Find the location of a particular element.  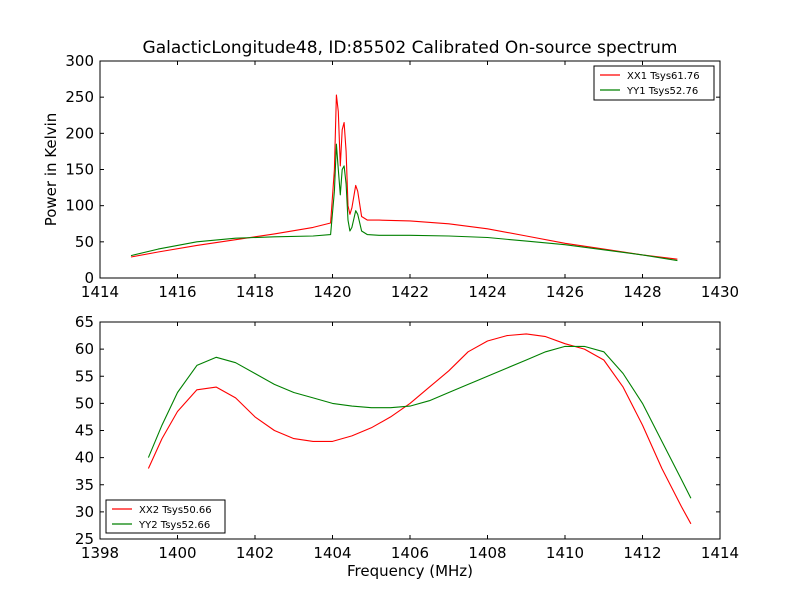

y-tick-label: 300 is located at coordinates (79, 61).